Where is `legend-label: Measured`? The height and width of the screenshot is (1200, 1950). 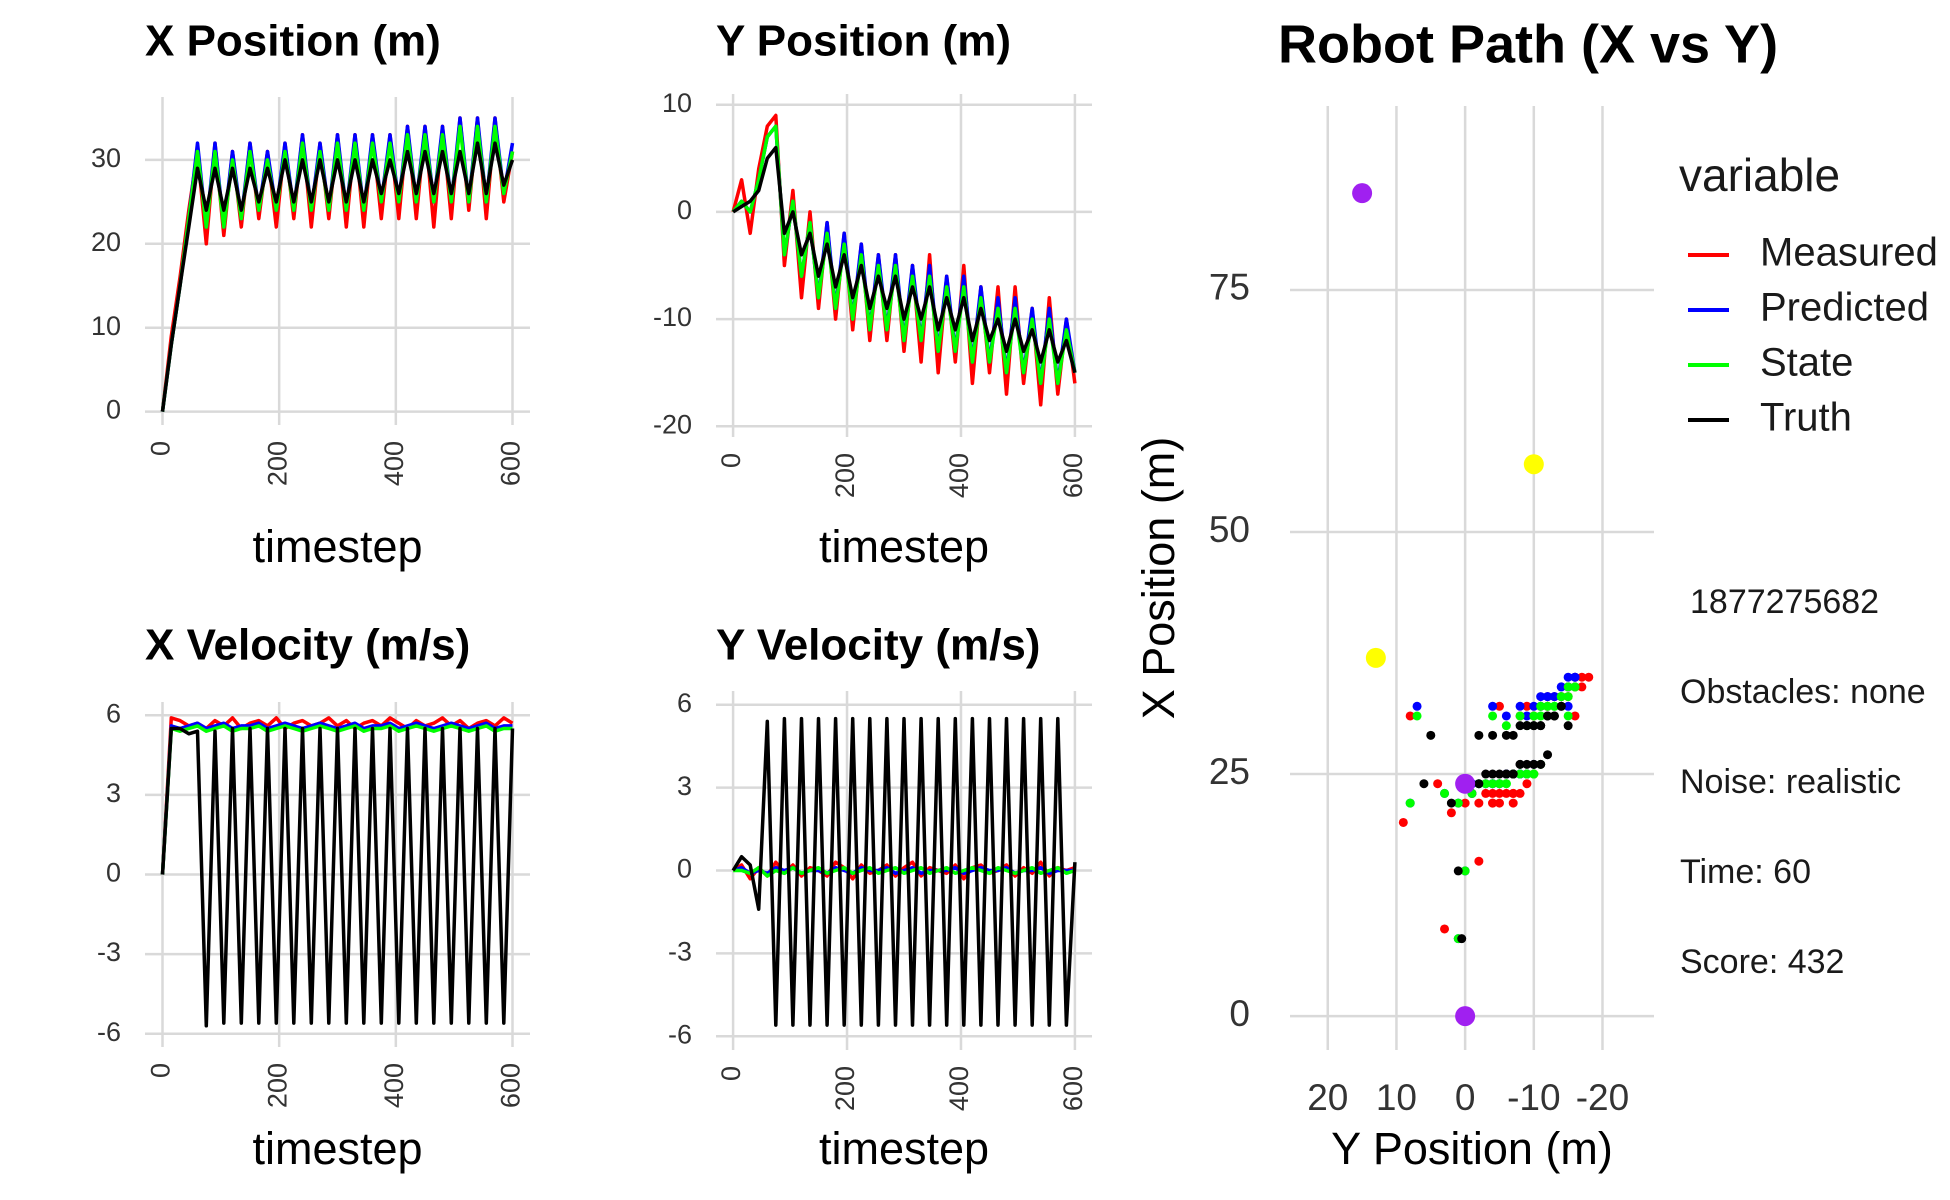
legend-label: Measured is located at coordinates (1849, 253).